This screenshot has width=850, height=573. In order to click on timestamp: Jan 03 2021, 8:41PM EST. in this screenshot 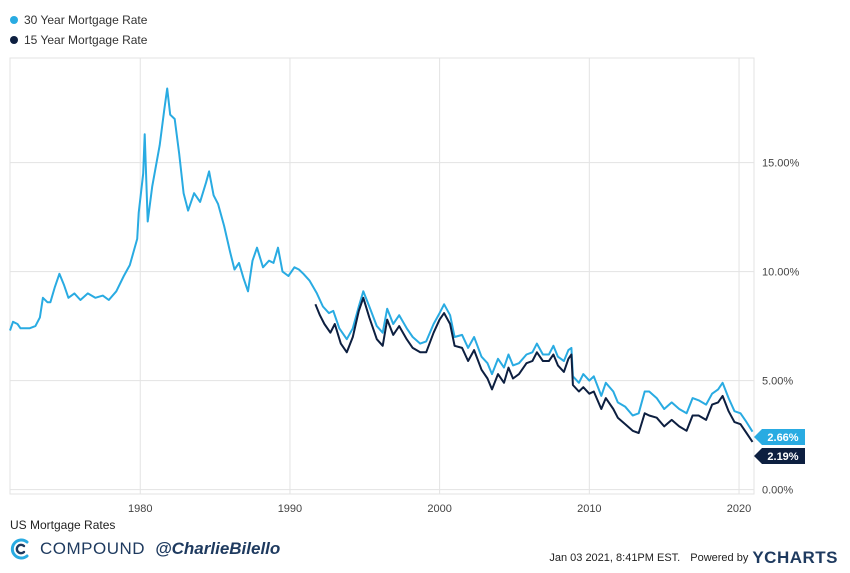, I will do `click(615, 558)`.